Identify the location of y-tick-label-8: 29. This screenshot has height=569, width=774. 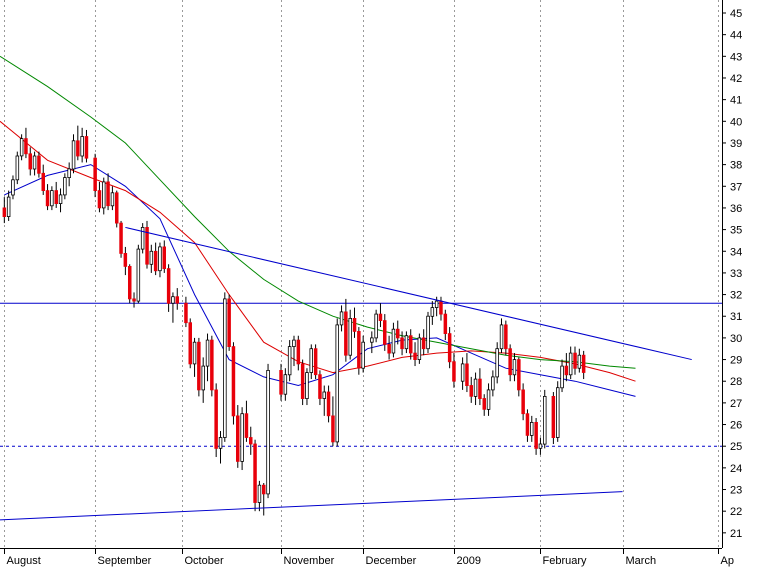
(736, 361).